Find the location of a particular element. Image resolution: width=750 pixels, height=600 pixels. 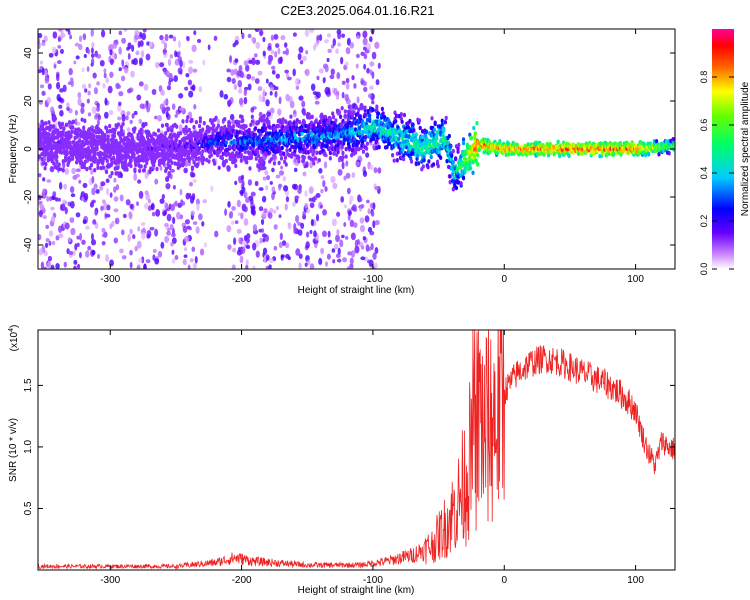

colorbar-tick-label: 0.4 is located at coordinates (704, 173).